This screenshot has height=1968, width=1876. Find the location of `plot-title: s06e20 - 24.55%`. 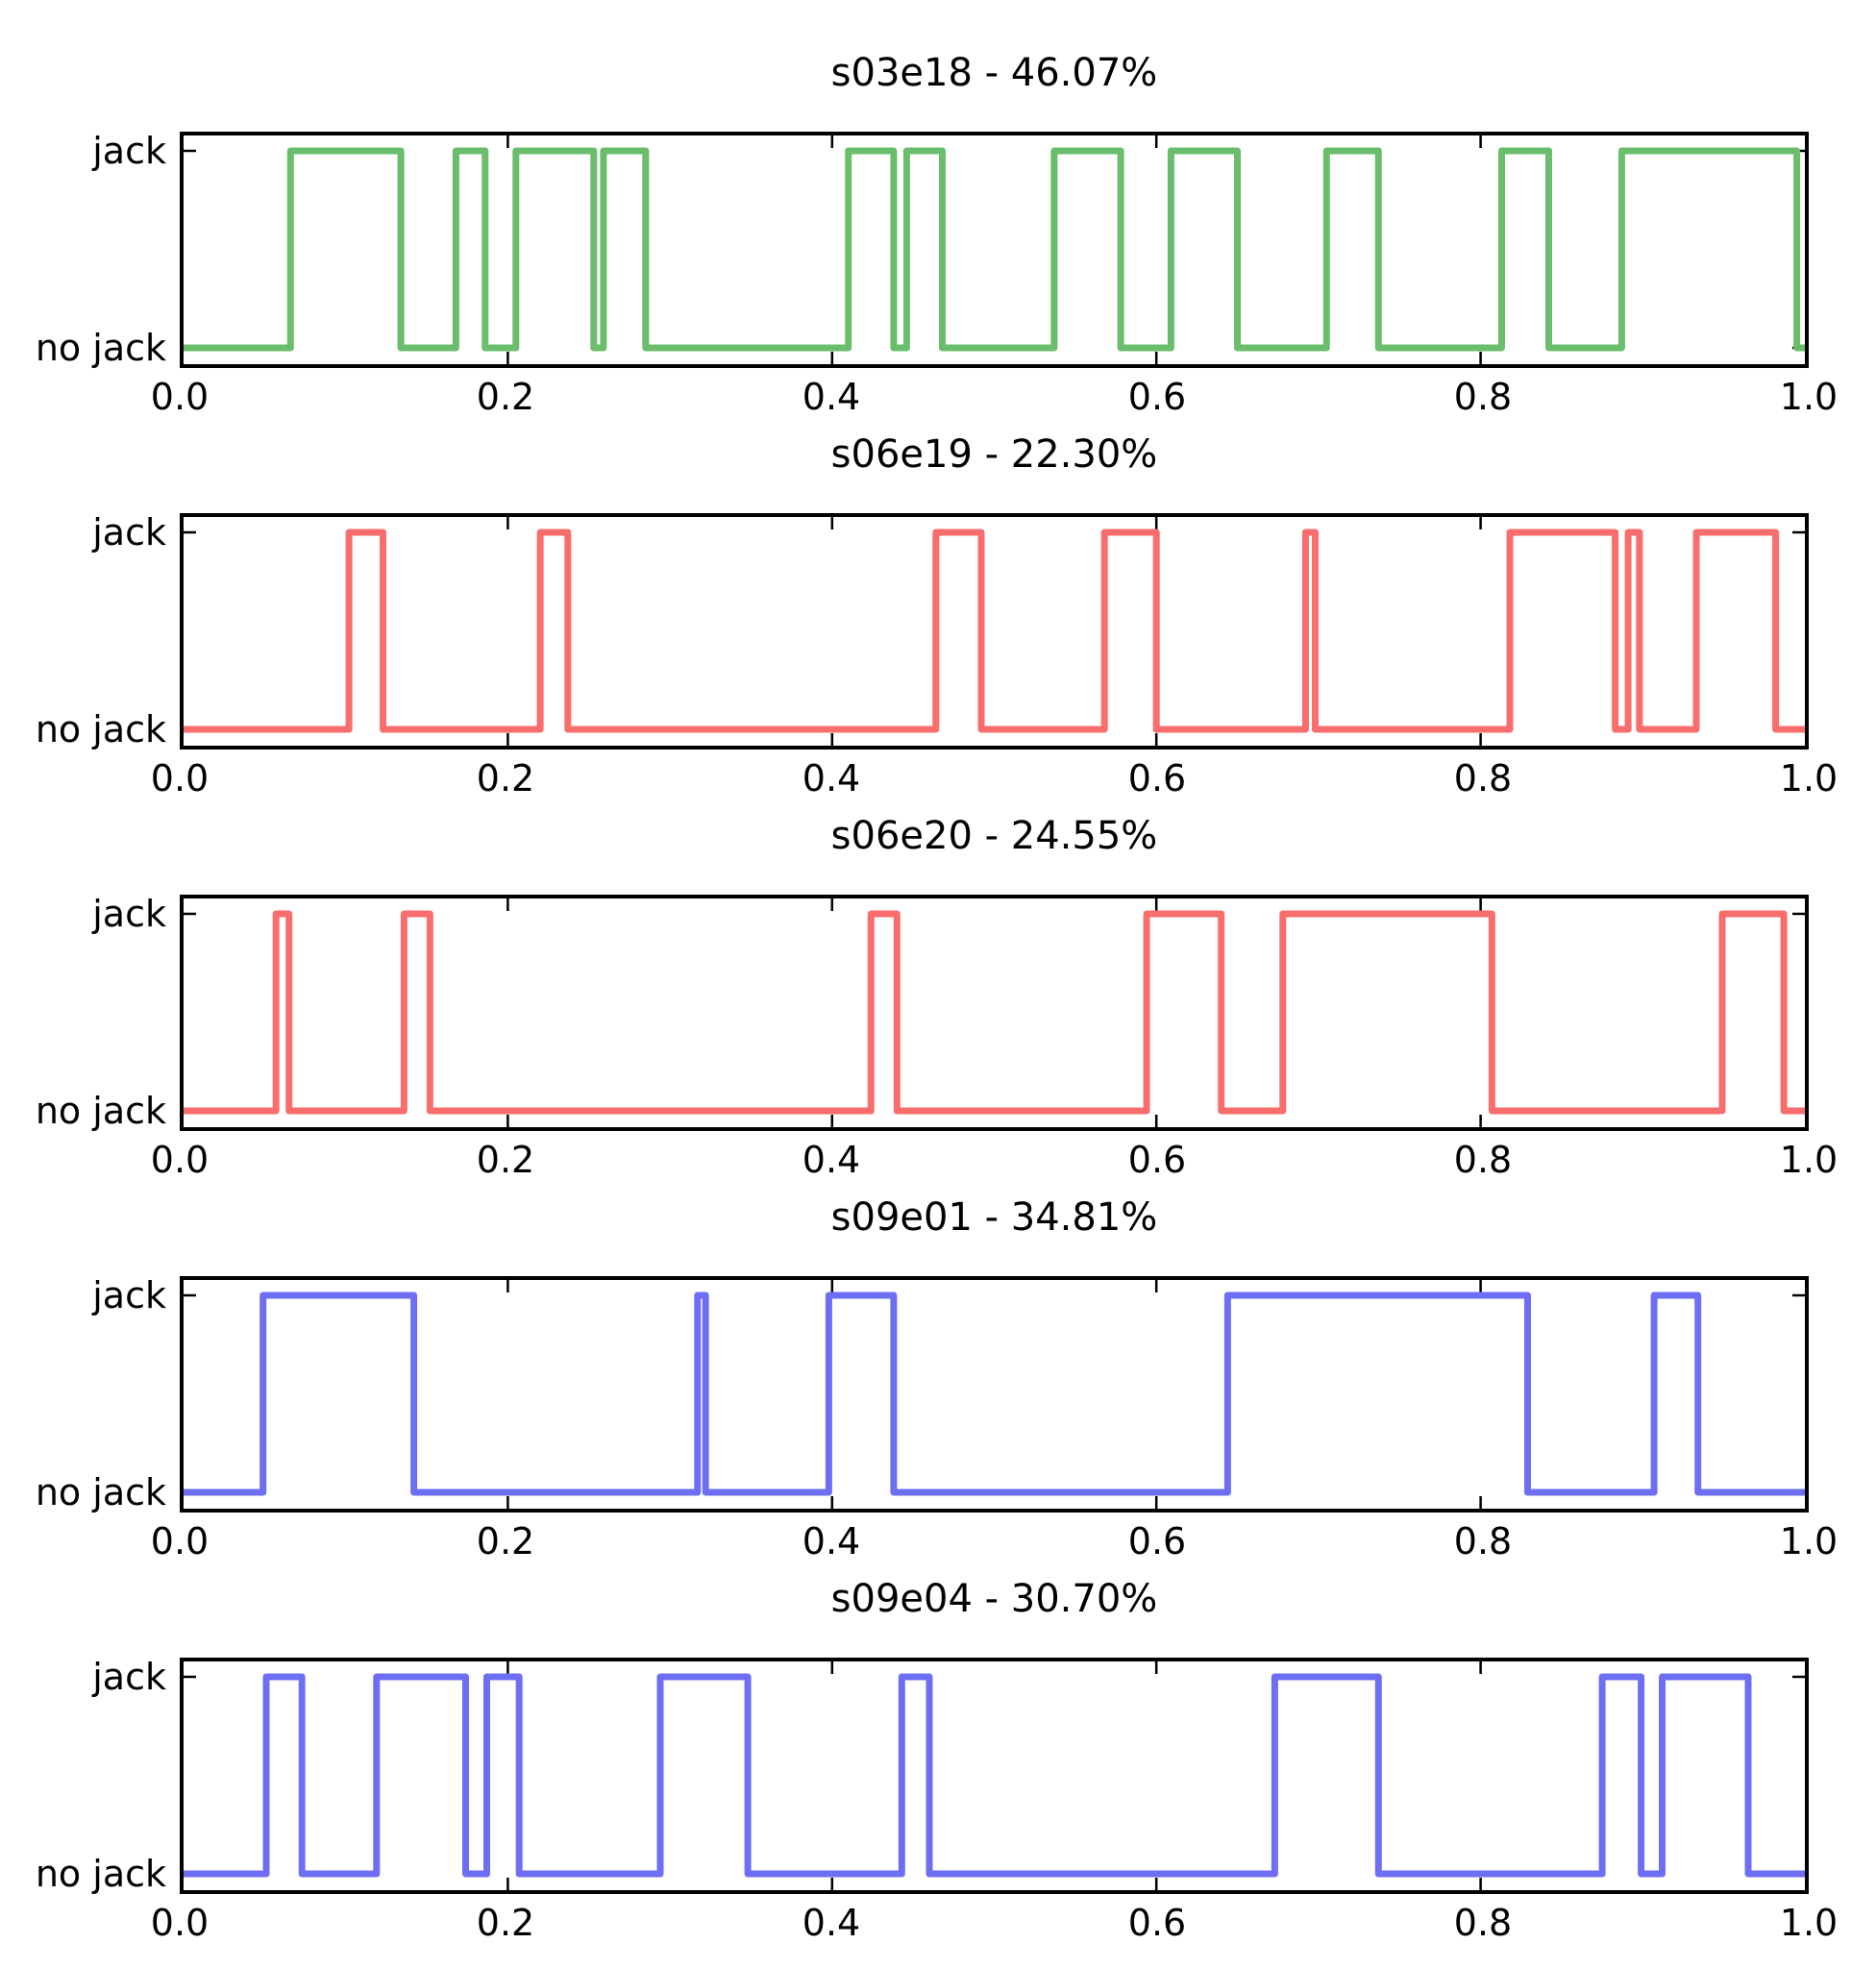

plot-title: s06e20 - 24.55% is located at coordinates (994, 836).